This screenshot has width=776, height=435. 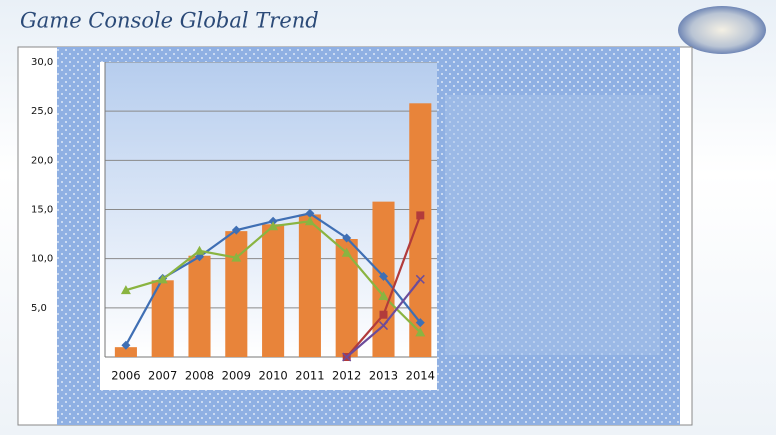 What do you see at coordinates (199, 376) in the screenshot?
I see `x-tick-label: 2008` at bounding box center [199, 376].